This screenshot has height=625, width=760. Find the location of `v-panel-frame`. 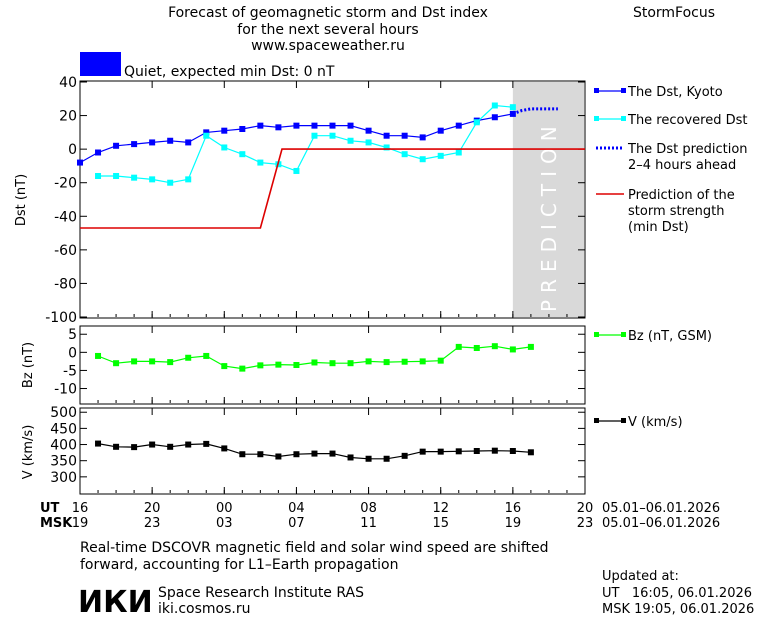

v-panel-frame is located at coordinates (332, 451).